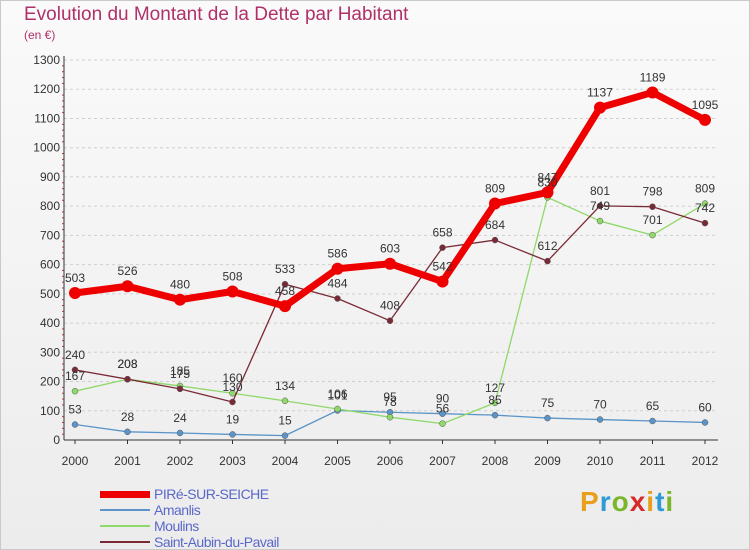 This screenshot has width=750, height=550. Describe the element at coordinates (285, 386) in the screenshot. I see `data-label: 134` at that location.